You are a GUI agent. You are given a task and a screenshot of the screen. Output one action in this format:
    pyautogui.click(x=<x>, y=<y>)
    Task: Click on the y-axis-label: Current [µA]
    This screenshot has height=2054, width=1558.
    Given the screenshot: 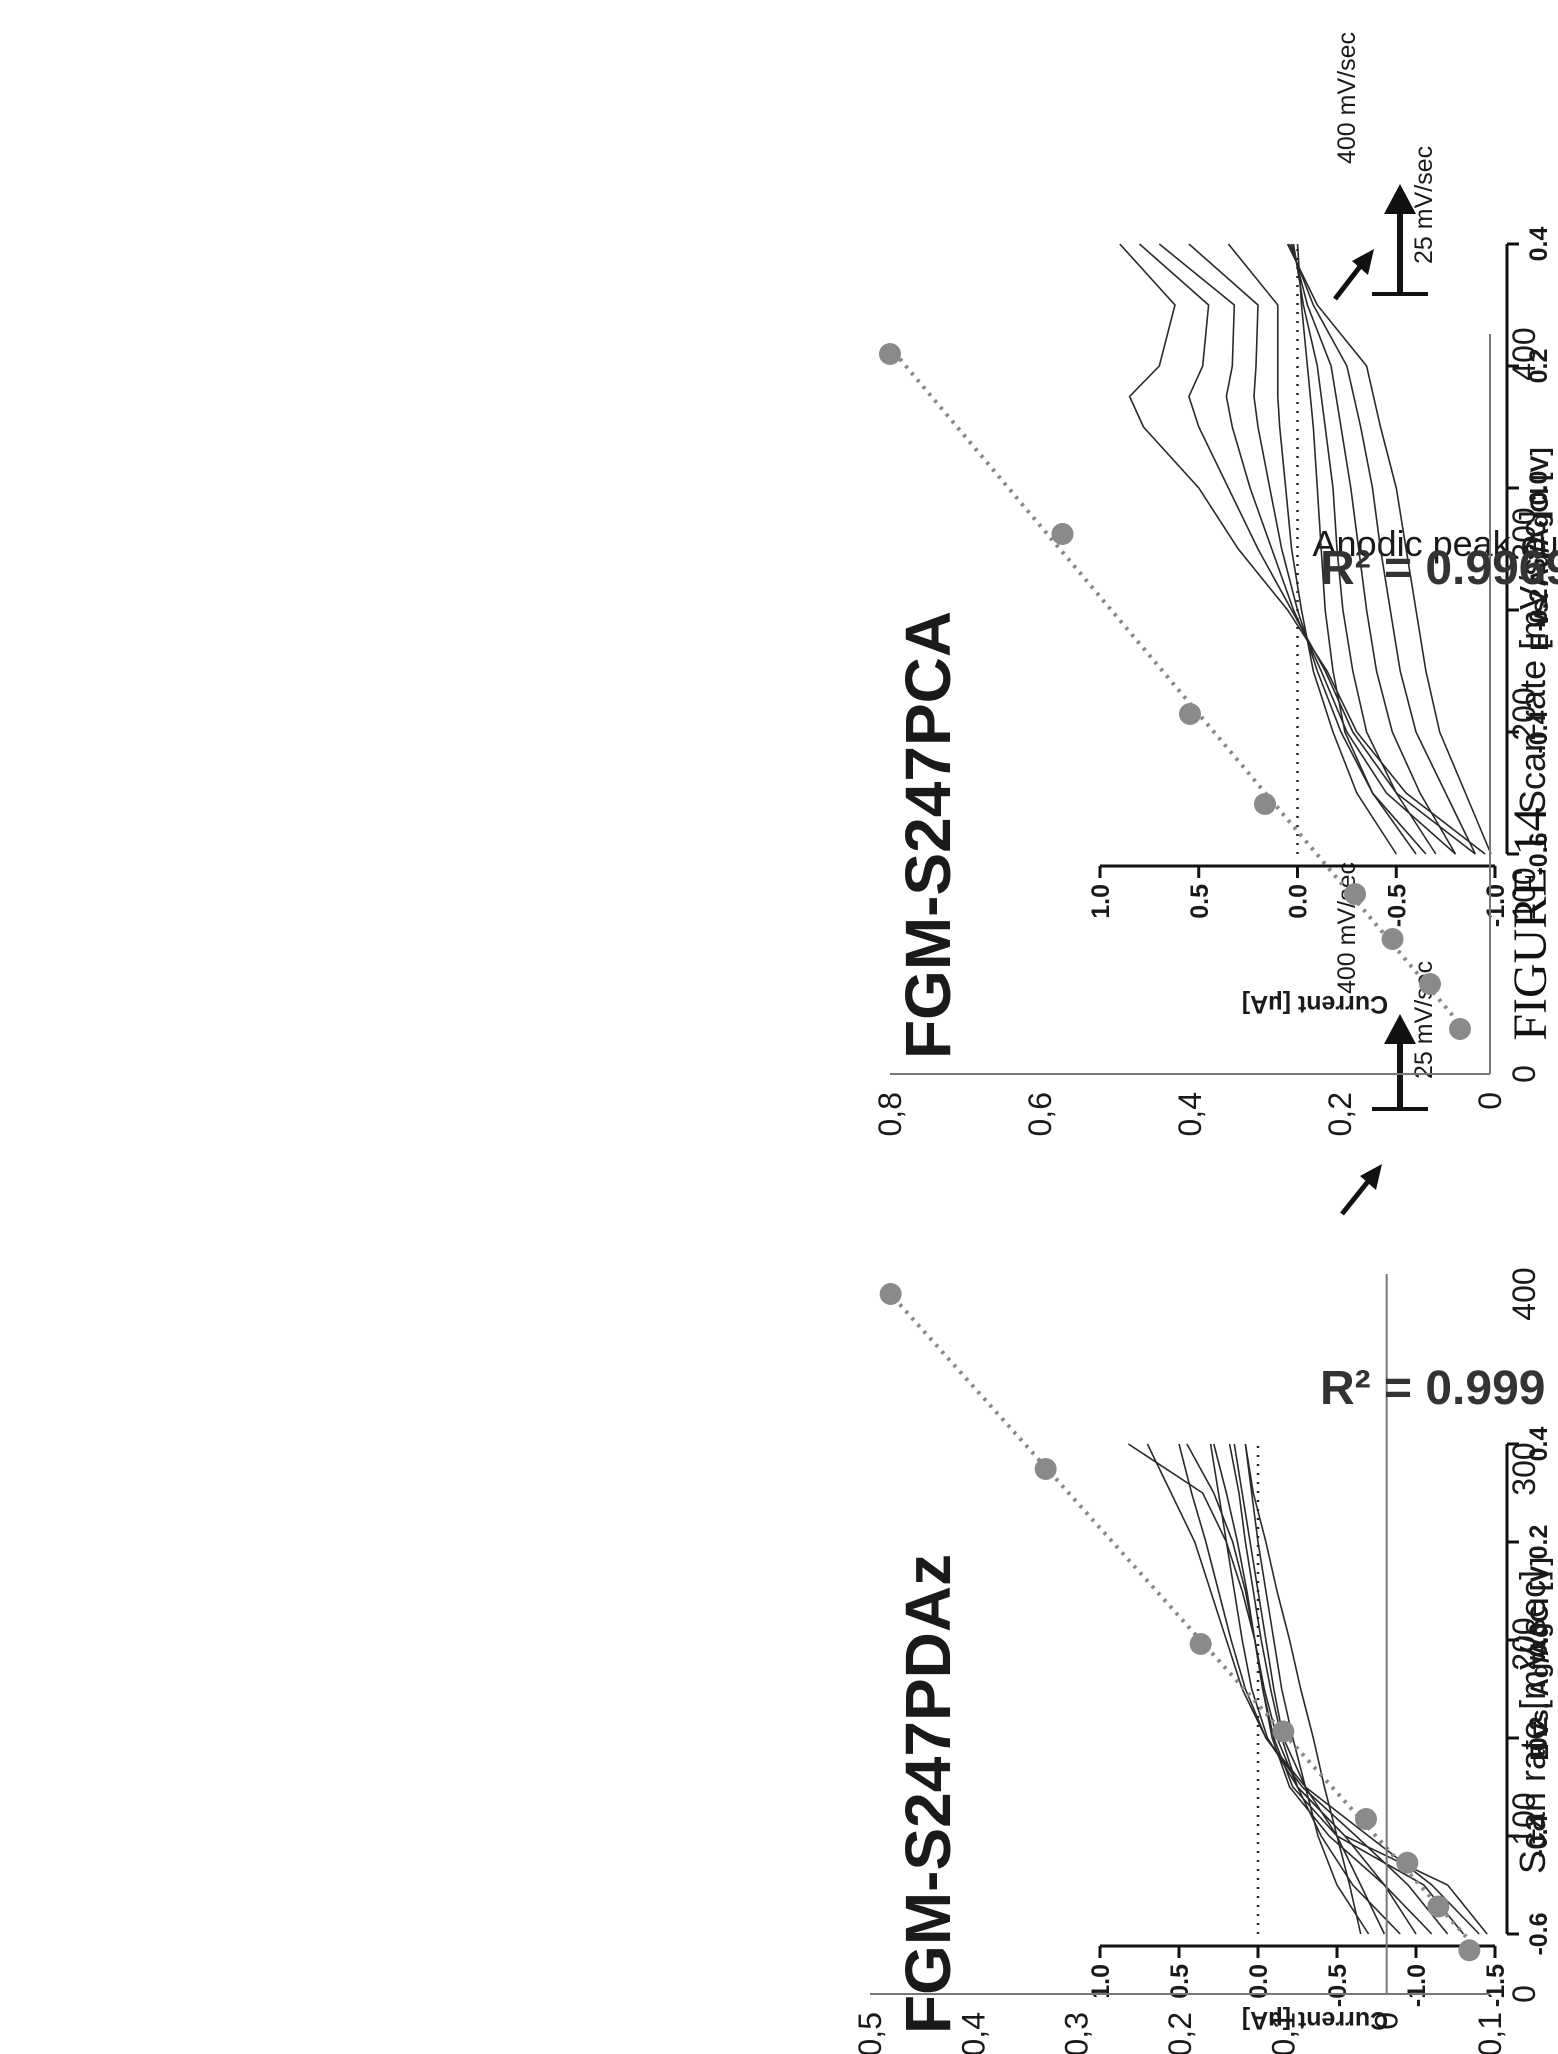 What is the action you would take?
    pyautogui.click(x=1315, y=1004)
    